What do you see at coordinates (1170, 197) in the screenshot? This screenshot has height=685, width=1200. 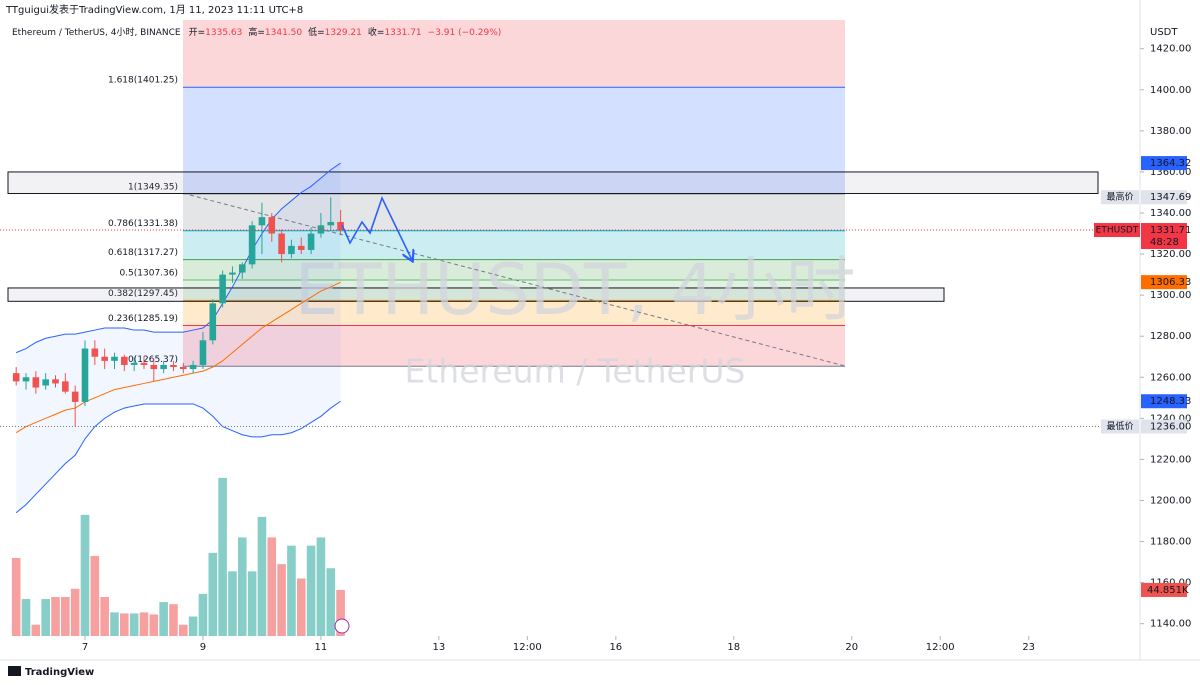 I see `price-label: 1347.69` at bounding box center [1170, 197].